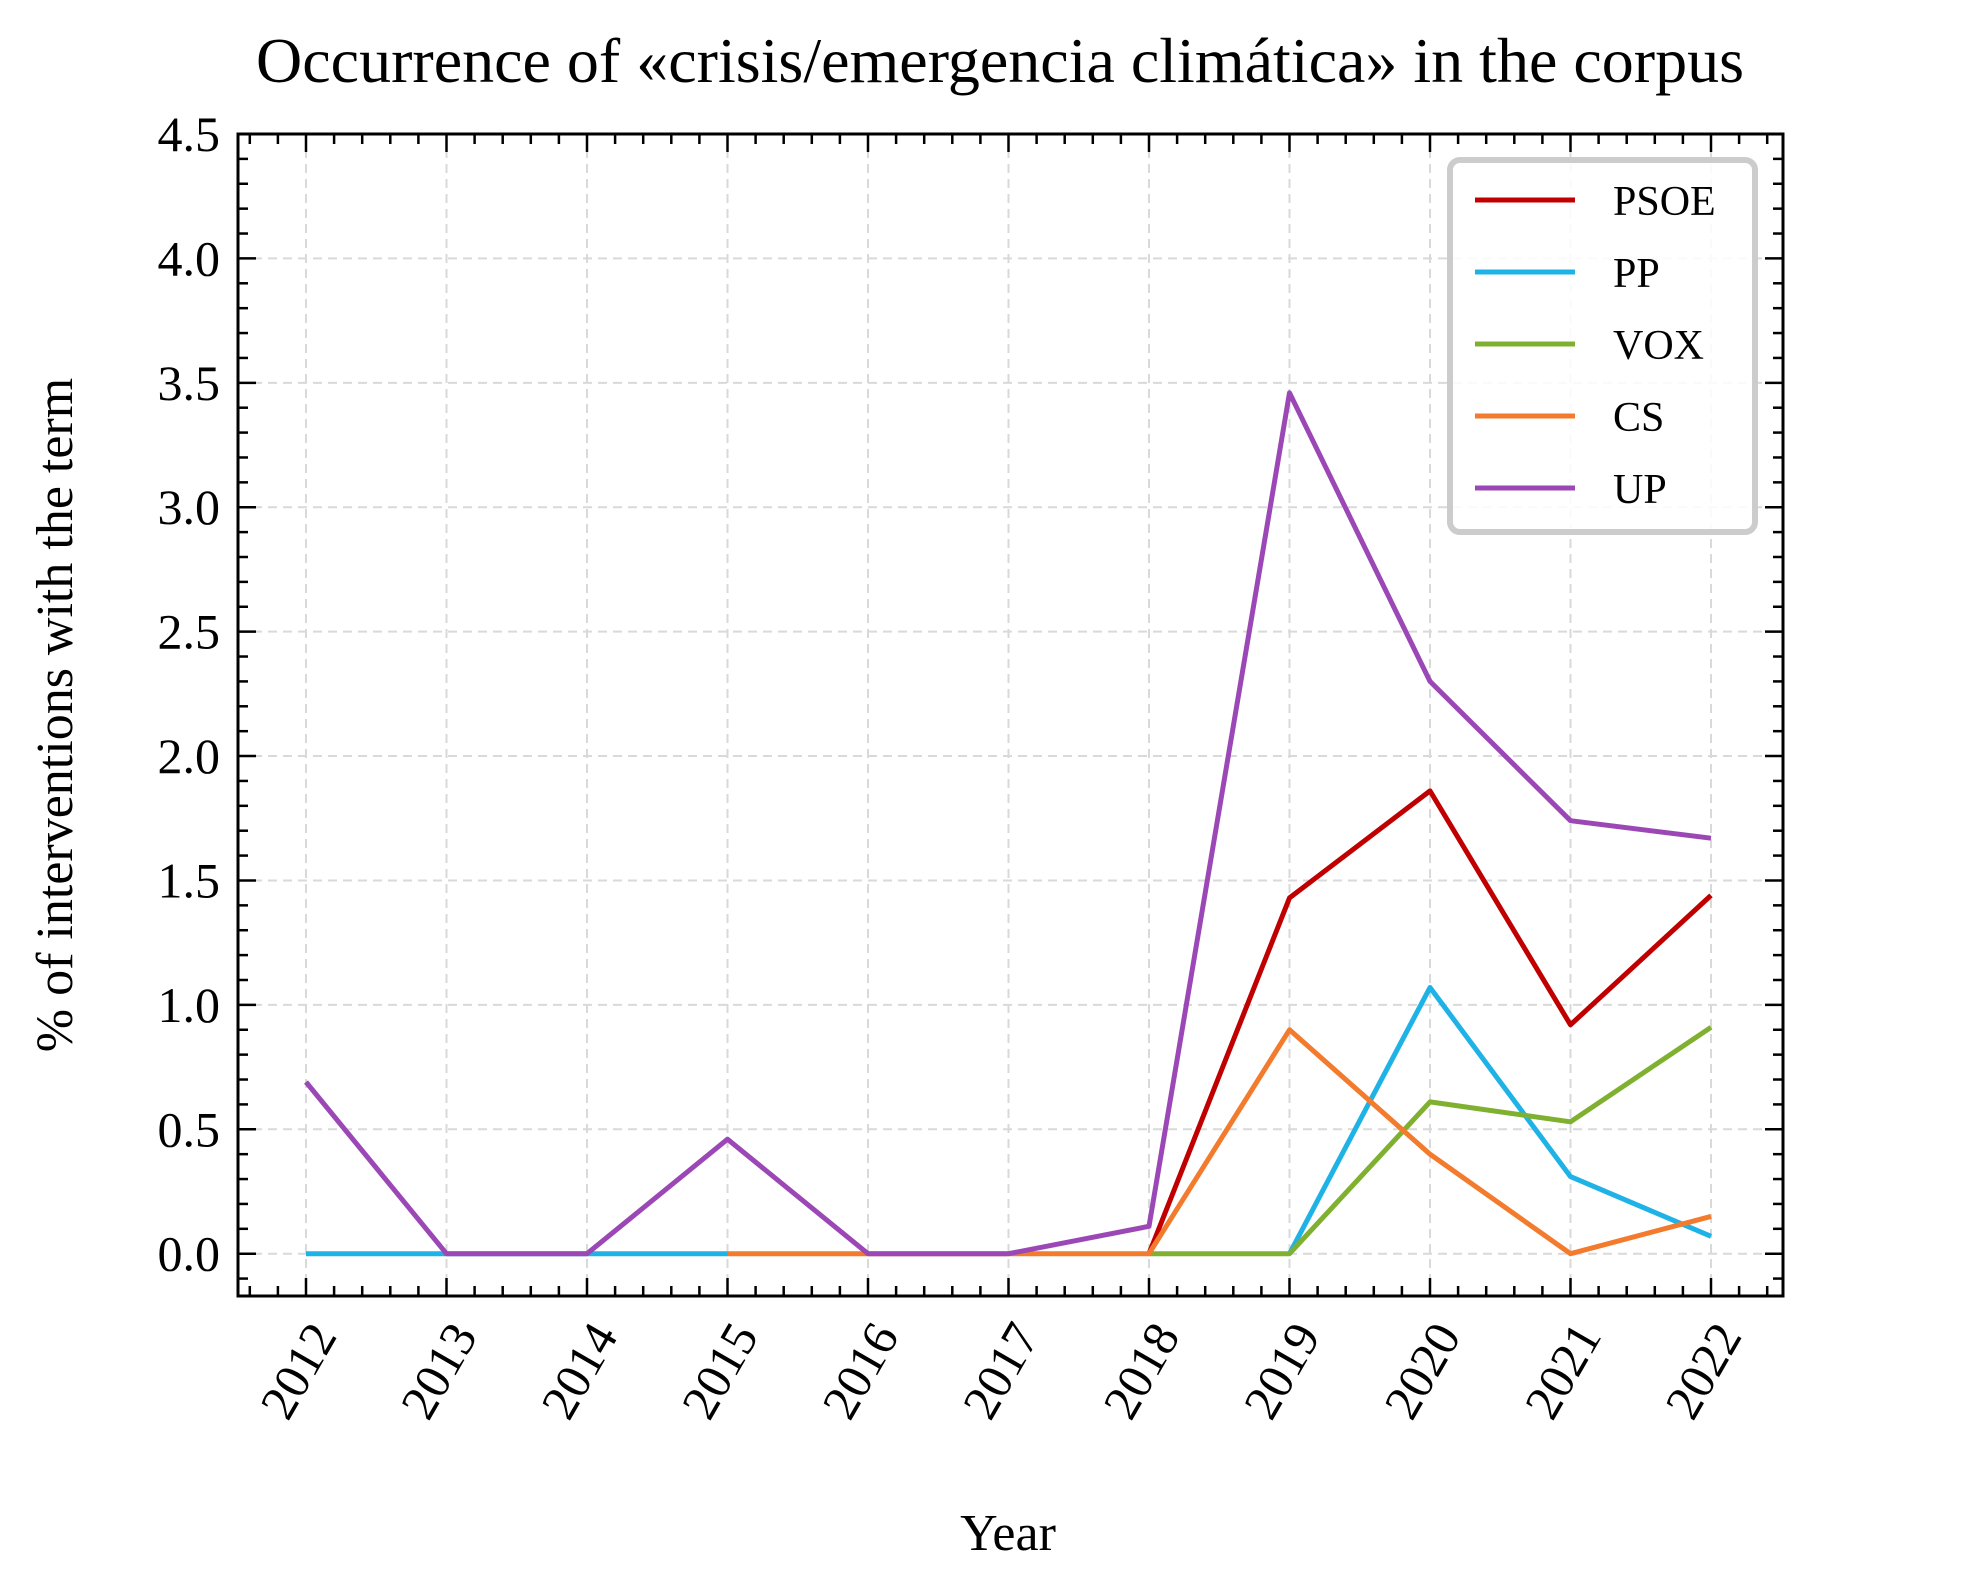  What do you see at coordinates (298, 1370) in the screenshot?
I see `x-tick-label: 2012` at bounding box center [298, 1370].